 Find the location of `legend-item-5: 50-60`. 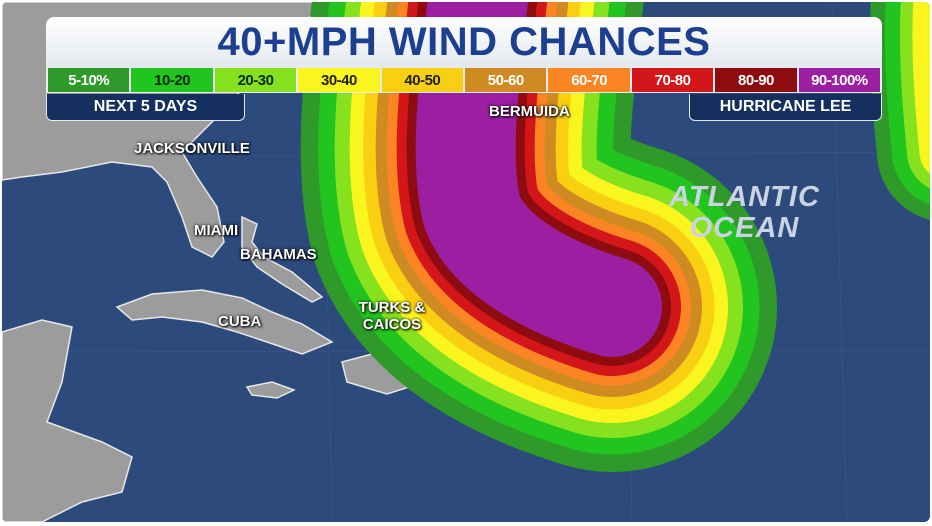

legend-item-5: 50-60 is located at coordinates (506, 80).